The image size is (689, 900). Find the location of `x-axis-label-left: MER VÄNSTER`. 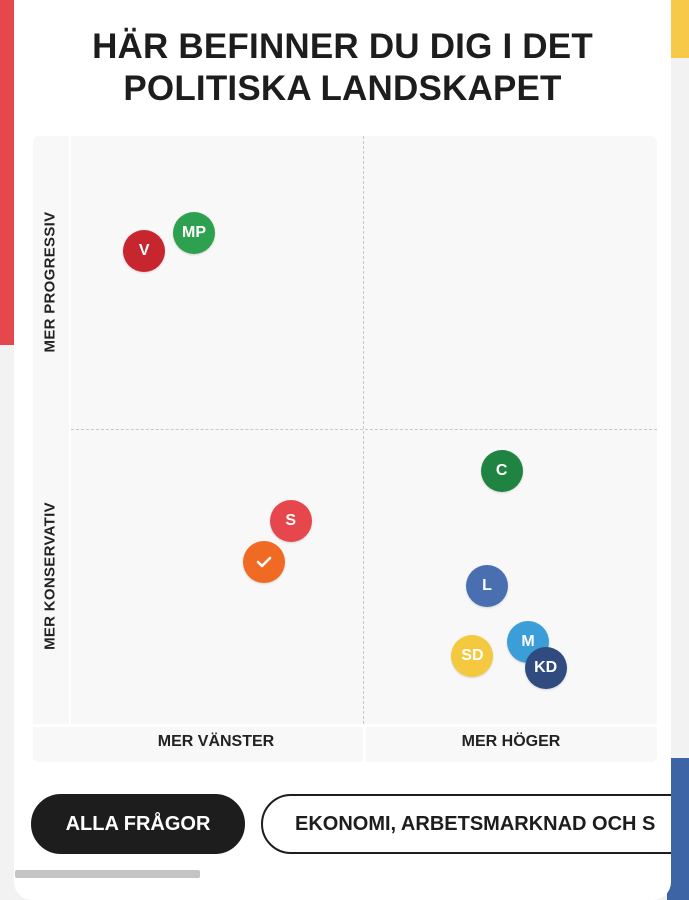

x-axis-label-left: MER VÄNSTER is located at coordinates (216, 741).